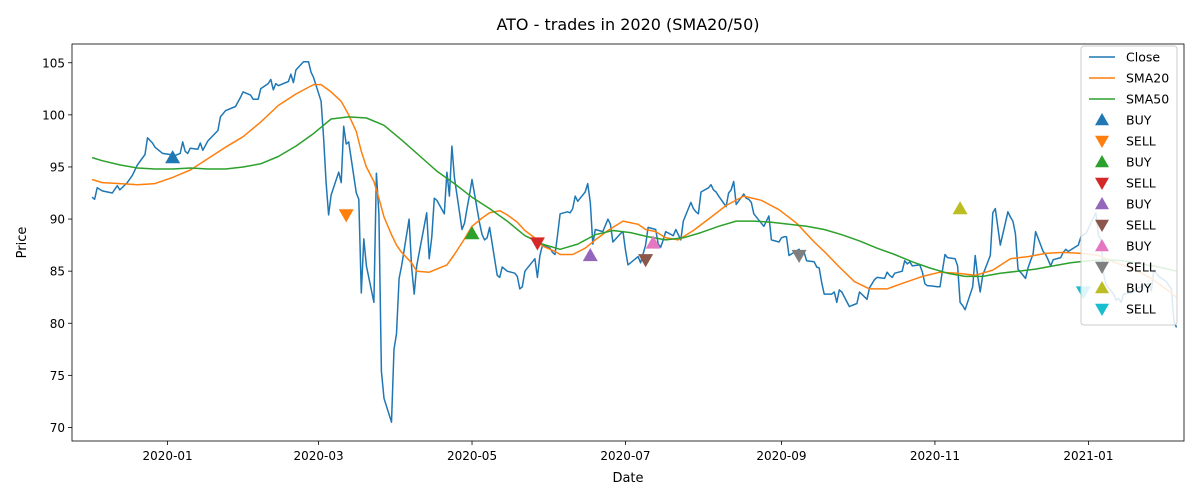 The height and width of the screenshot is (500, 1200). I want to click on y-tick-label: 85, so click(57, 272).